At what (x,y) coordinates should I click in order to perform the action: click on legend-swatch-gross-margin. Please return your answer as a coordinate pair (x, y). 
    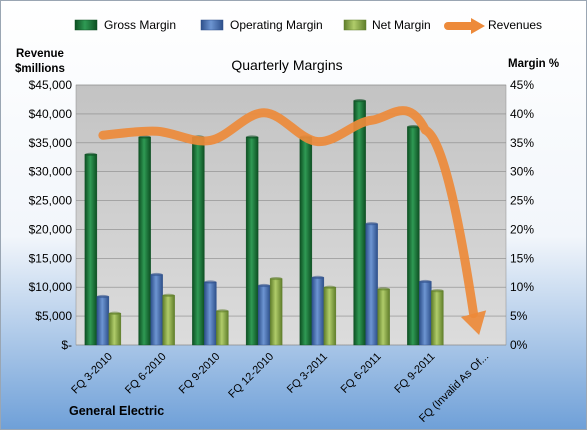
    Looking at the image, I should click on (86, 25).